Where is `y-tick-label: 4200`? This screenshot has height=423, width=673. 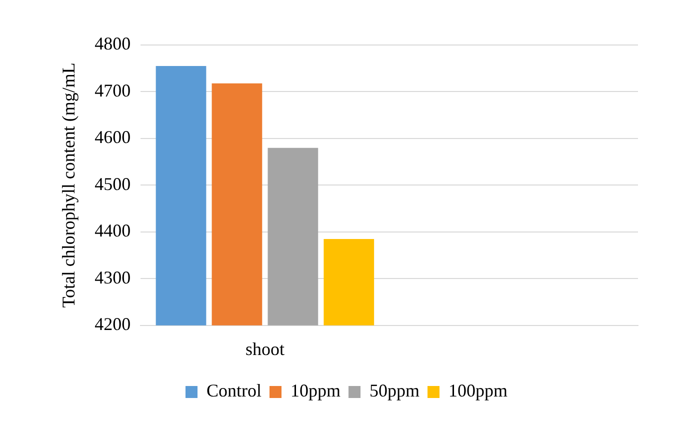
y-tick-label: 4200 is located at coordinates (112, 324).